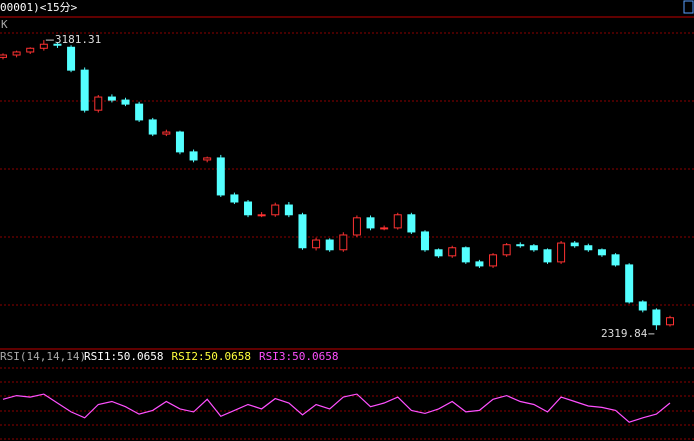  Describe the element at coordinates (78, 39) in the screenshot. I see `high-label: 3181.31` at that location.